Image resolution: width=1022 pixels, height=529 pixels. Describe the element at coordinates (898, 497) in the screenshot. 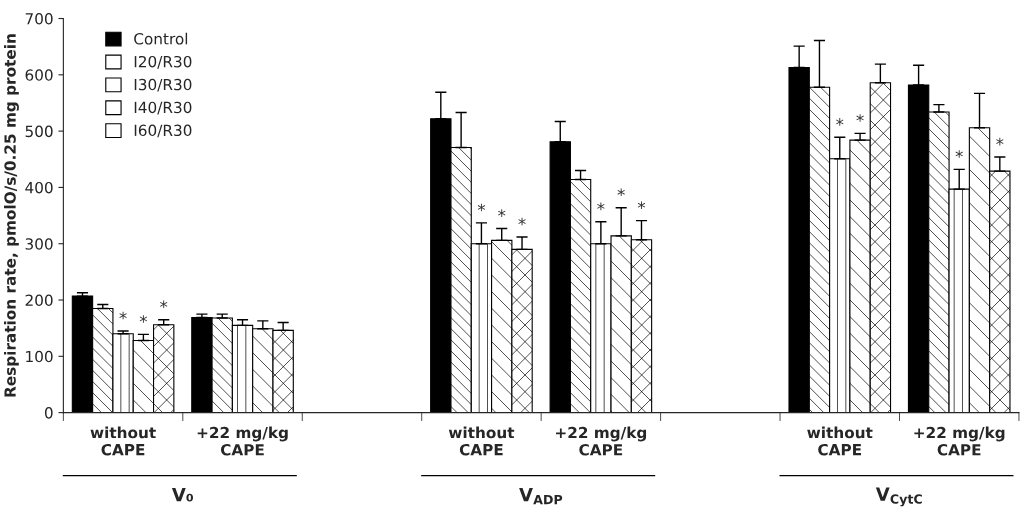

I see `text: V$_{CytC}$` at that location.